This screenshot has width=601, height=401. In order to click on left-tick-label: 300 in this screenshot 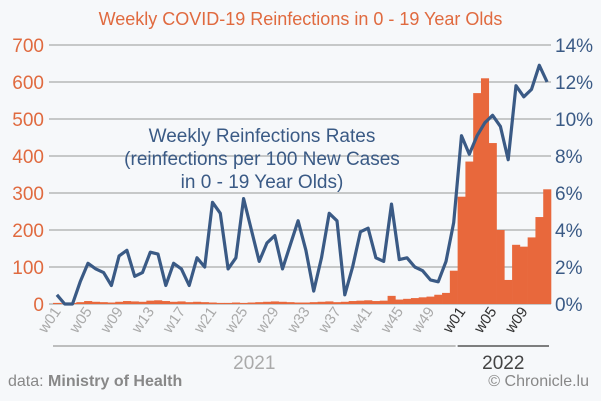, I will do `click(28, 194)`.